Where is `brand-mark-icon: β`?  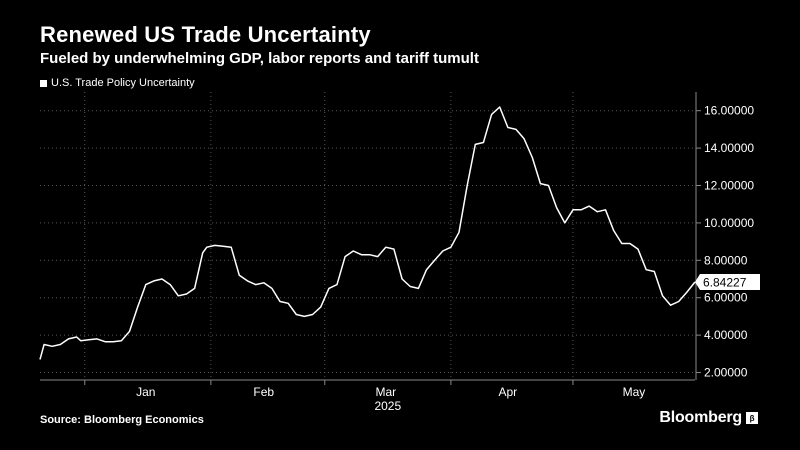 brand-mark-icon: β is located at coordinates (752, 418).